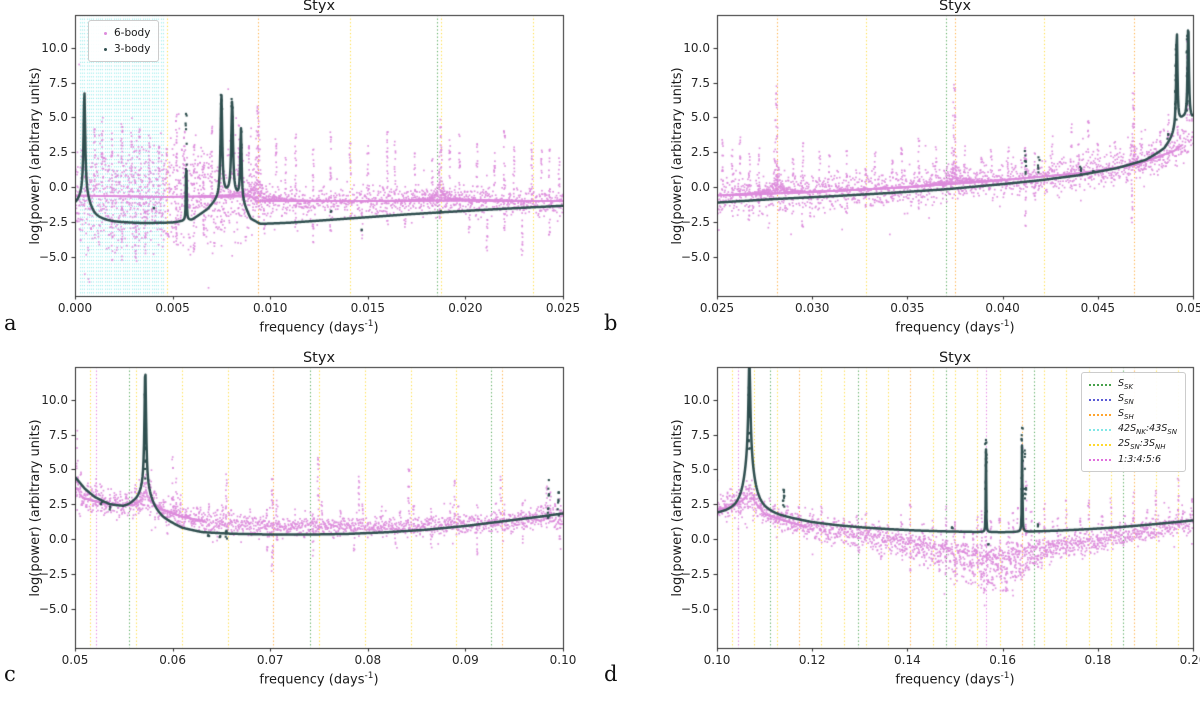  Describe the element at coordinates (1187, 308) in the screenshot. I see `x-tick-label: 0.050` at that location.